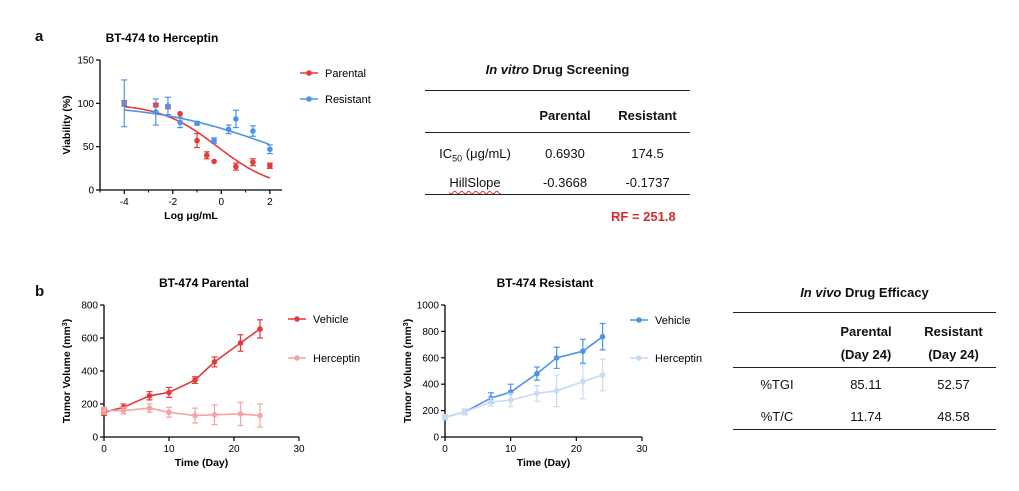 The image size is (1019, 491). What do you see at coordinates (162, 38) in the screenshot?
I see `chart-title: BT-474 to Herceptin` at bounding box center [162, 38].